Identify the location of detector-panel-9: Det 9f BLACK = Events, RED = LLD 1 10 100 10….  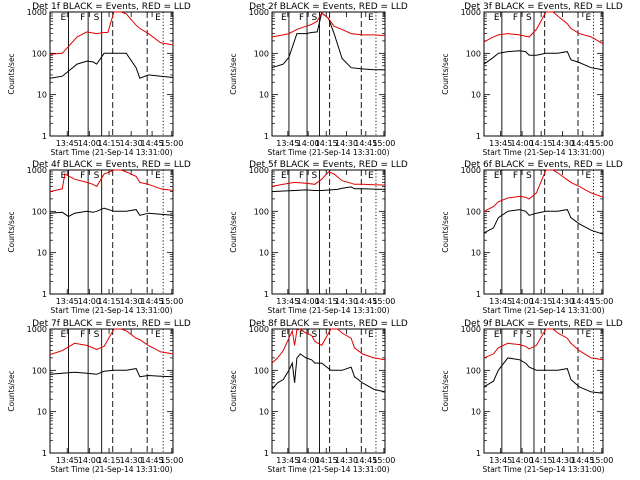
(532, 396).